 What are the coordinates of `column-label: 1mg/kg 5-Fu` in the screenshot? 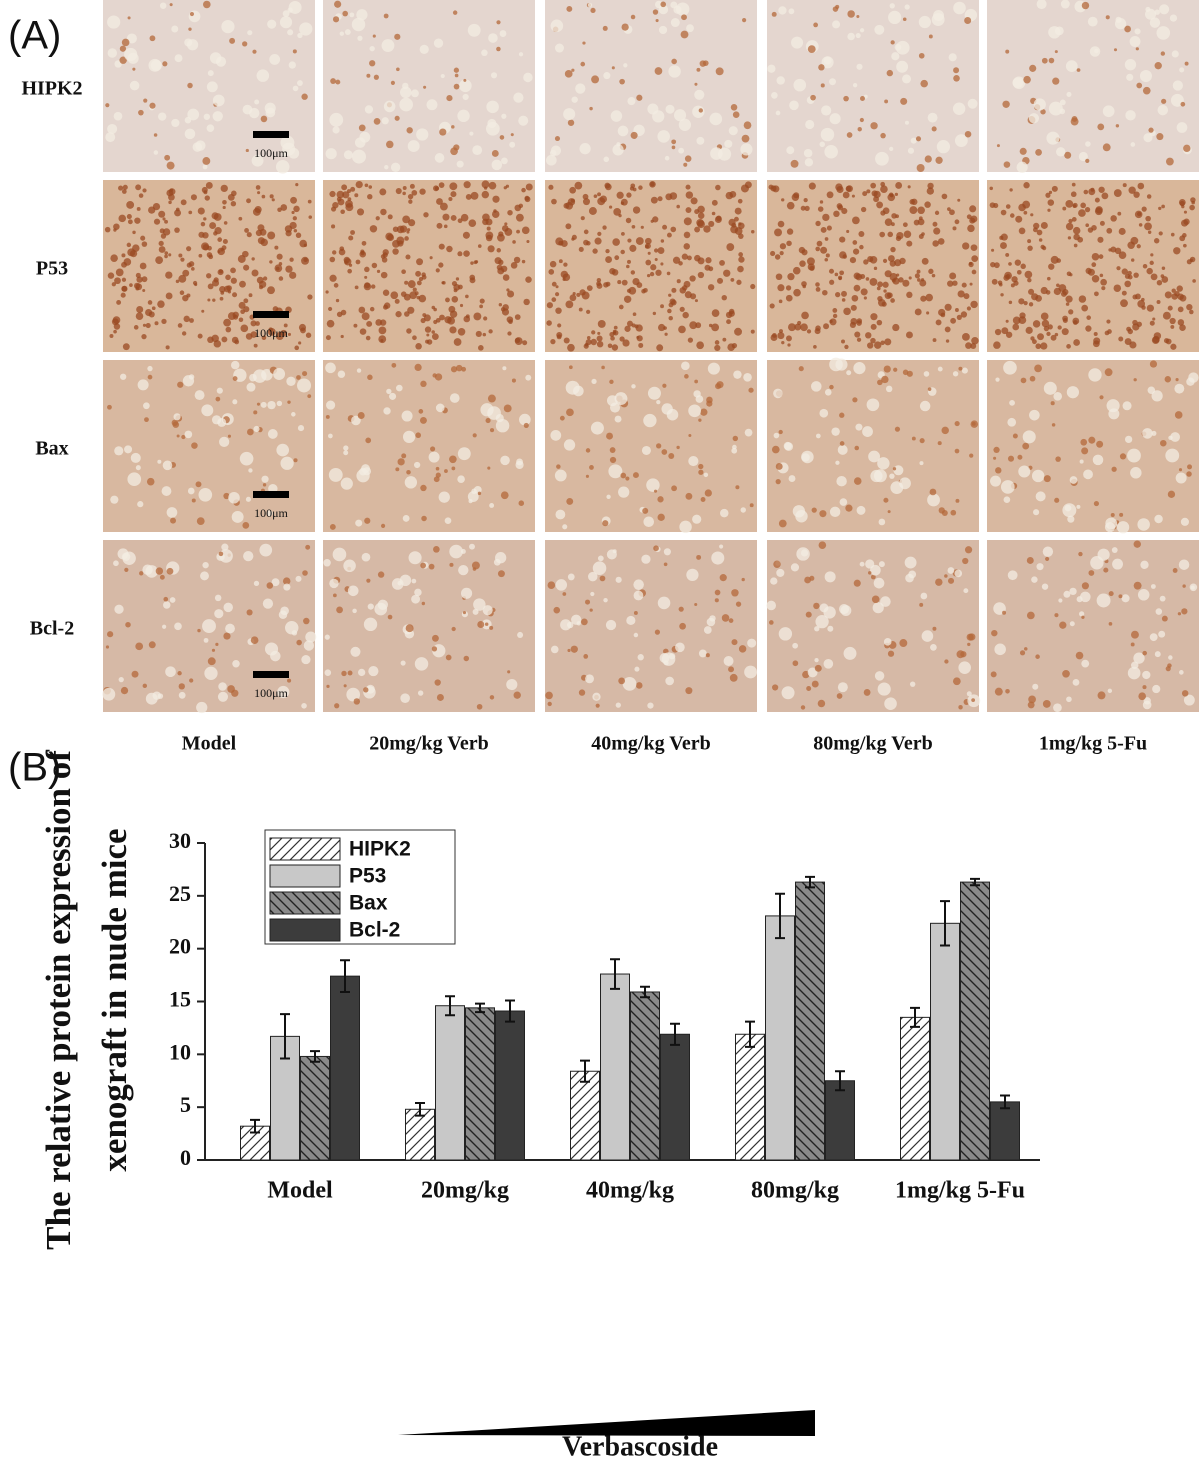 It's located at (1093, 744).